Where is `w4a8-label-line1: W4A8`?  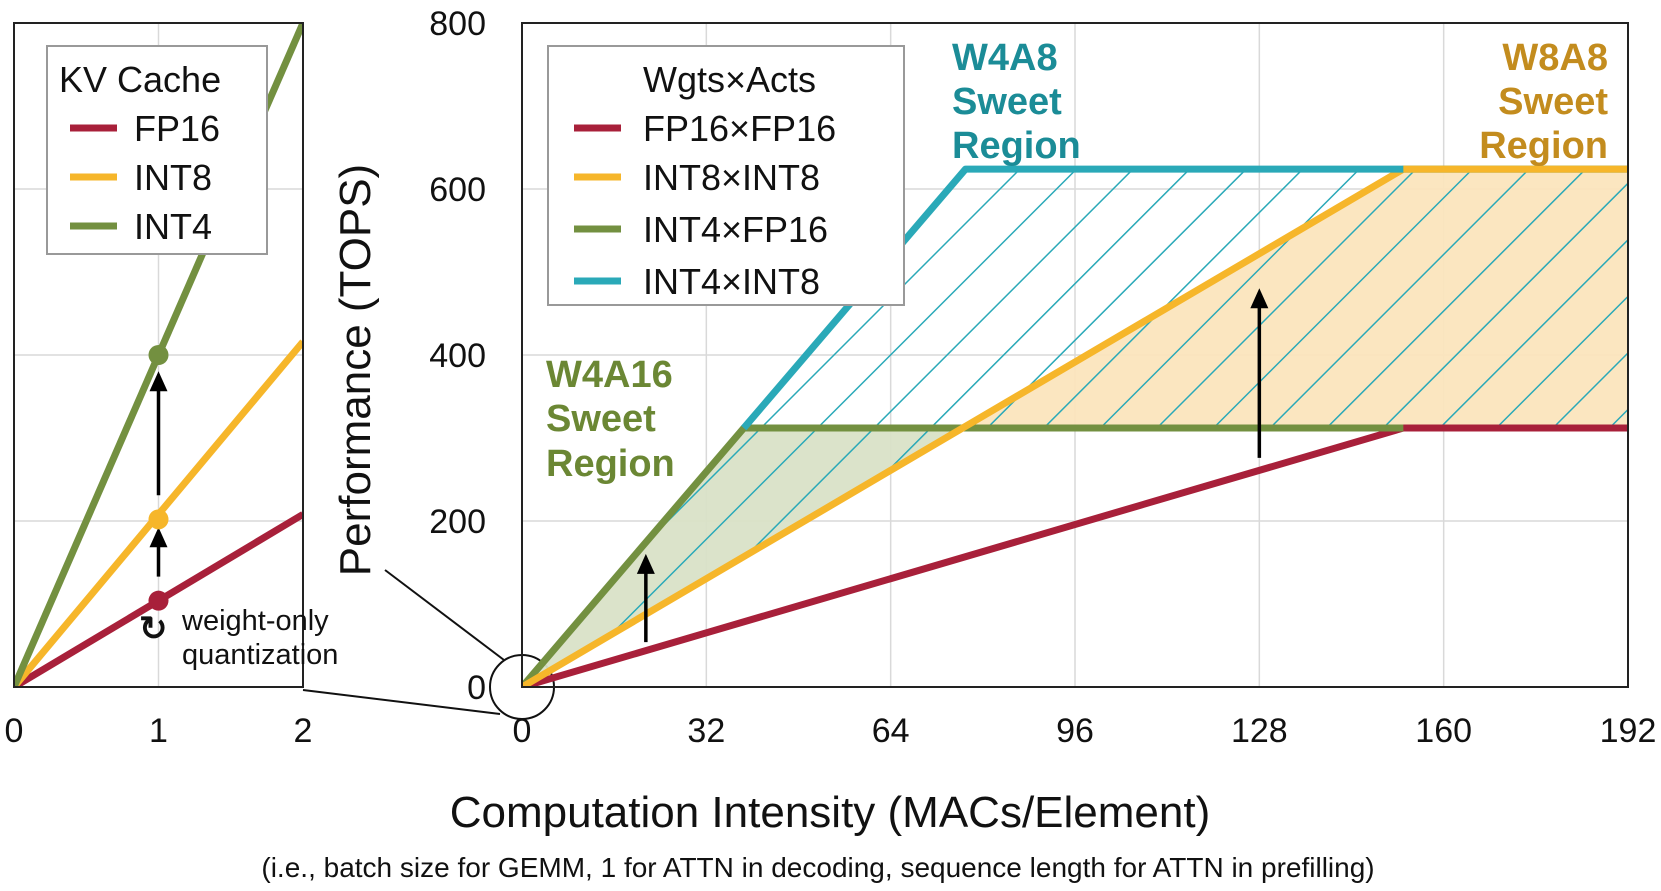 w4a8-label-line1: W4A8 is located at coordinates (1005, 58).